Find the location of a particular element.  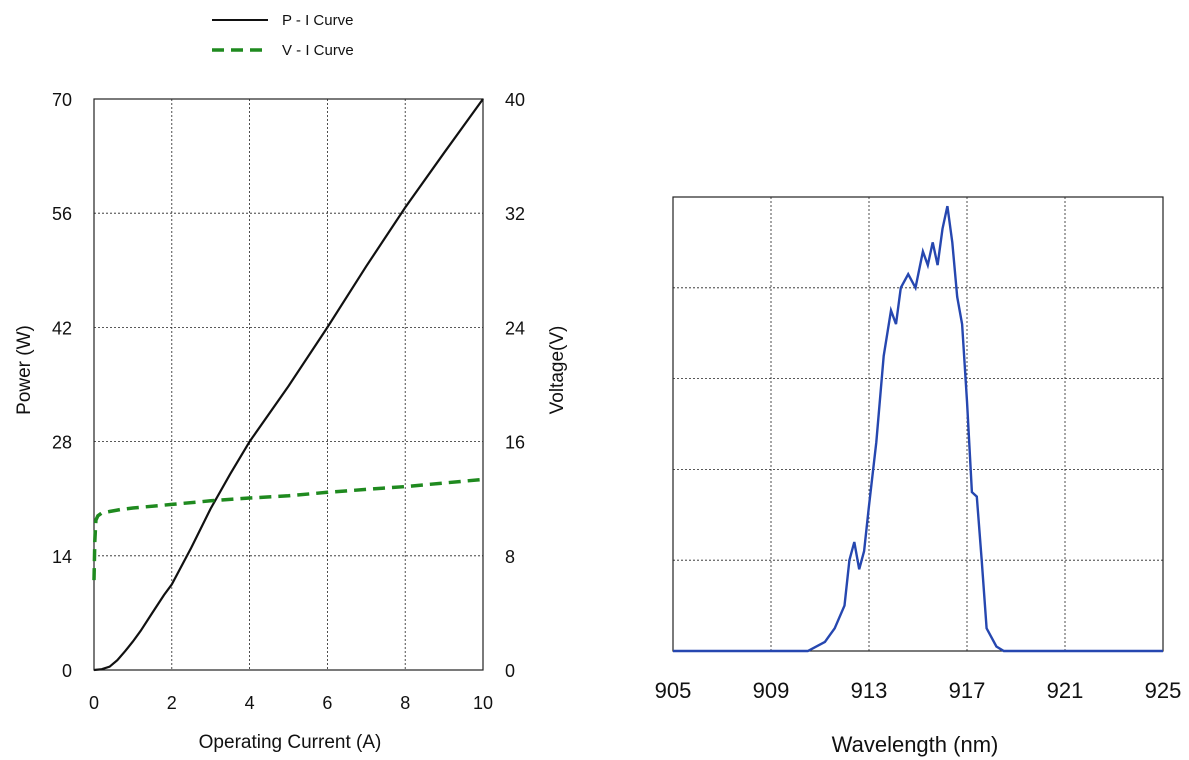

pi-vi-y-ticks: 0 14 28 42 56 70 is located at coordinates (62, 385).